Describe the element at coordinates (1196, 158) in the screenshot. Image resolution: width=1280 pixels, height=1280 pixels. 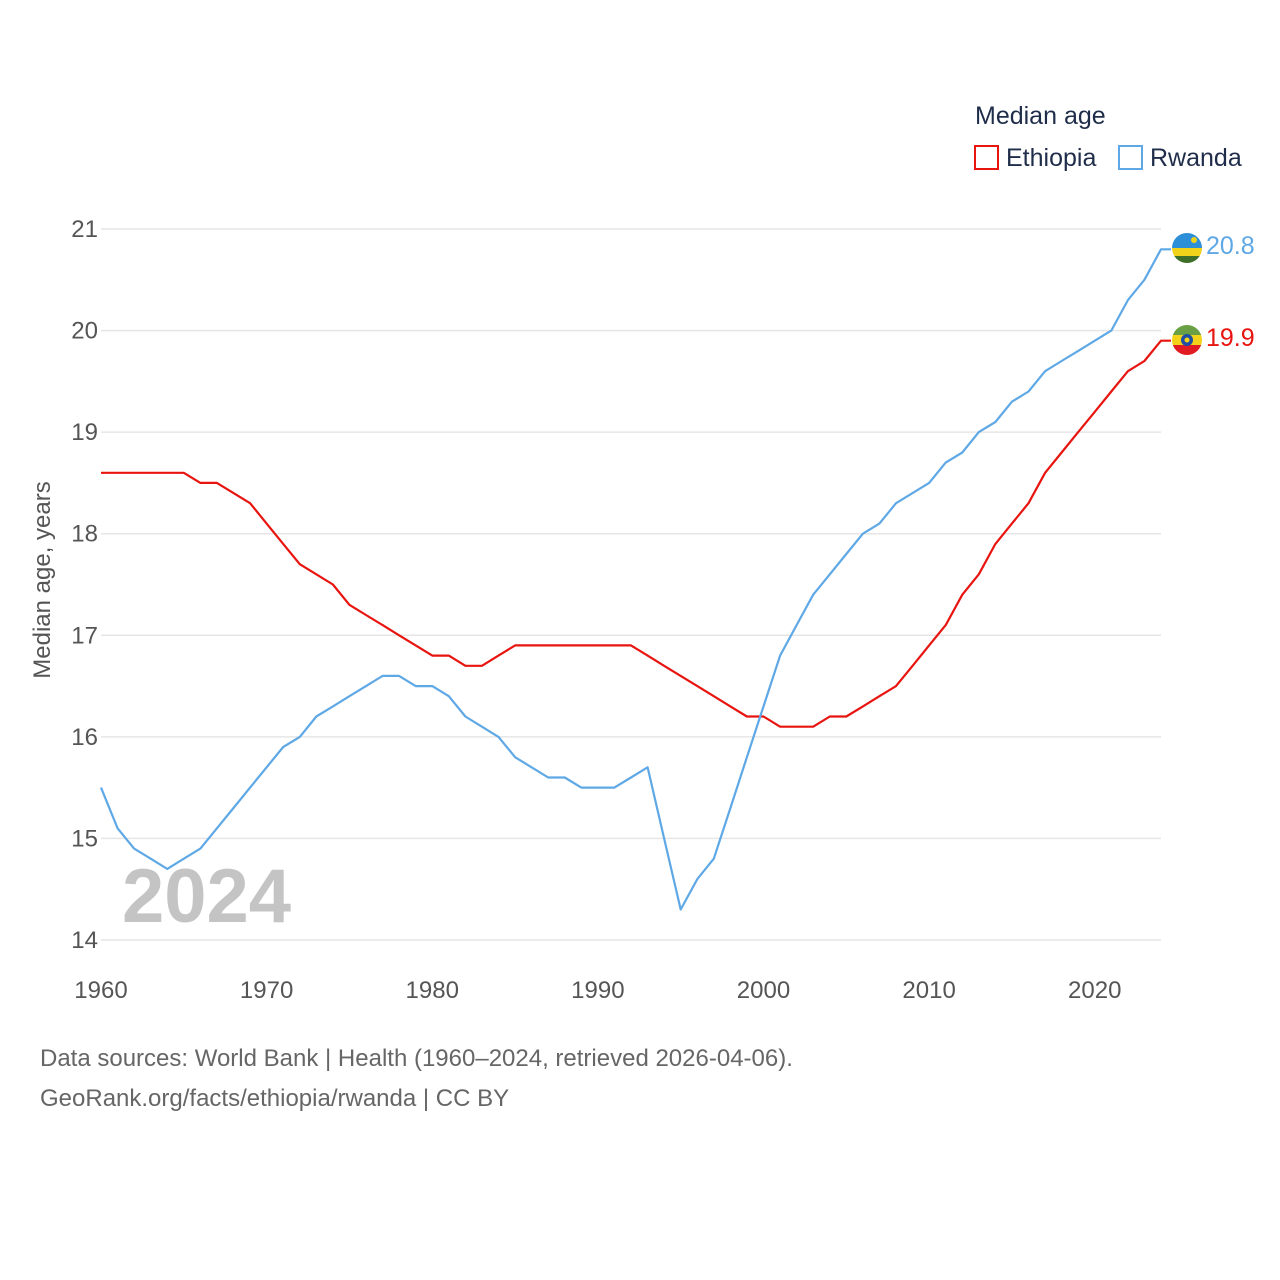
I see `legend-label-rwanda: Rwanda` at that location.